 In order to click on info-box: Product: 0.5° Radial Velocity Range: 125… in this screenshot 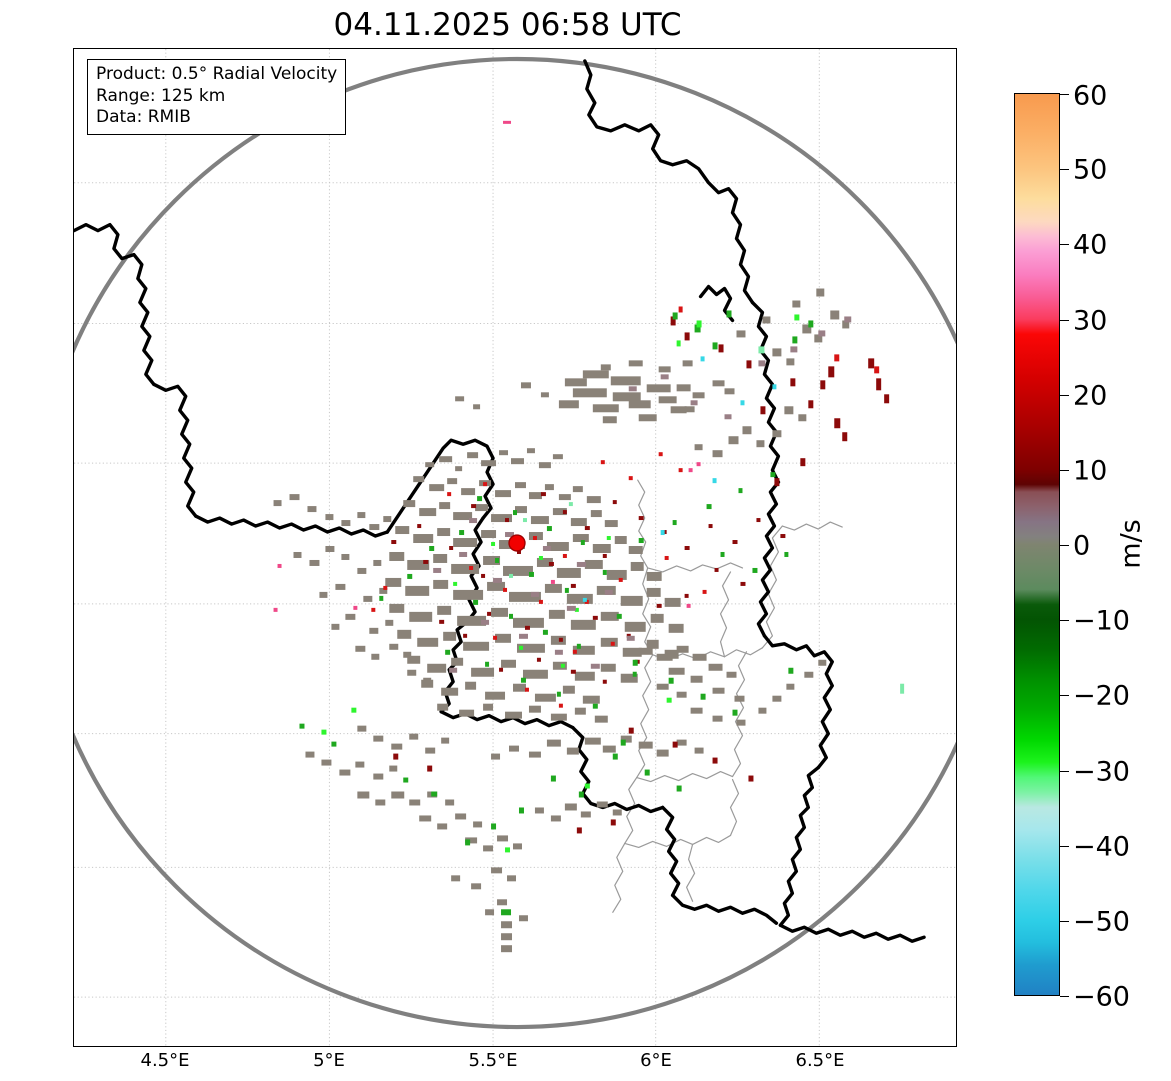, I will do `click(217, 97)`.